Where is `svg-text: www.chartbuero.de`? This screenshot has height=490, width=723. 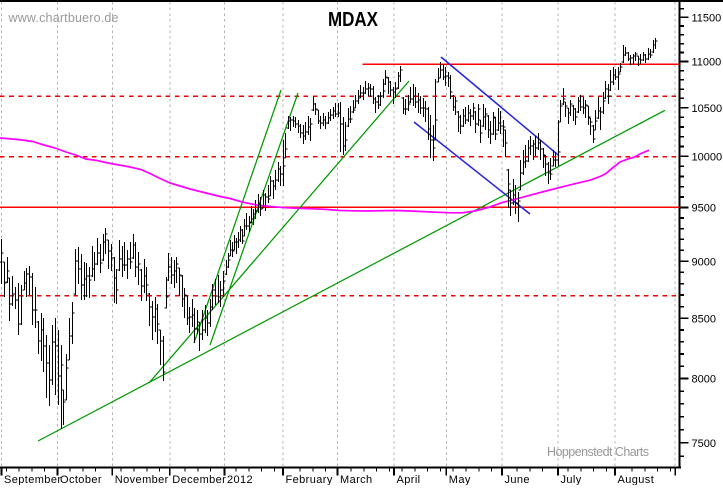
svg-text: www.chartbuero.de is located at coordinates (63, 18).